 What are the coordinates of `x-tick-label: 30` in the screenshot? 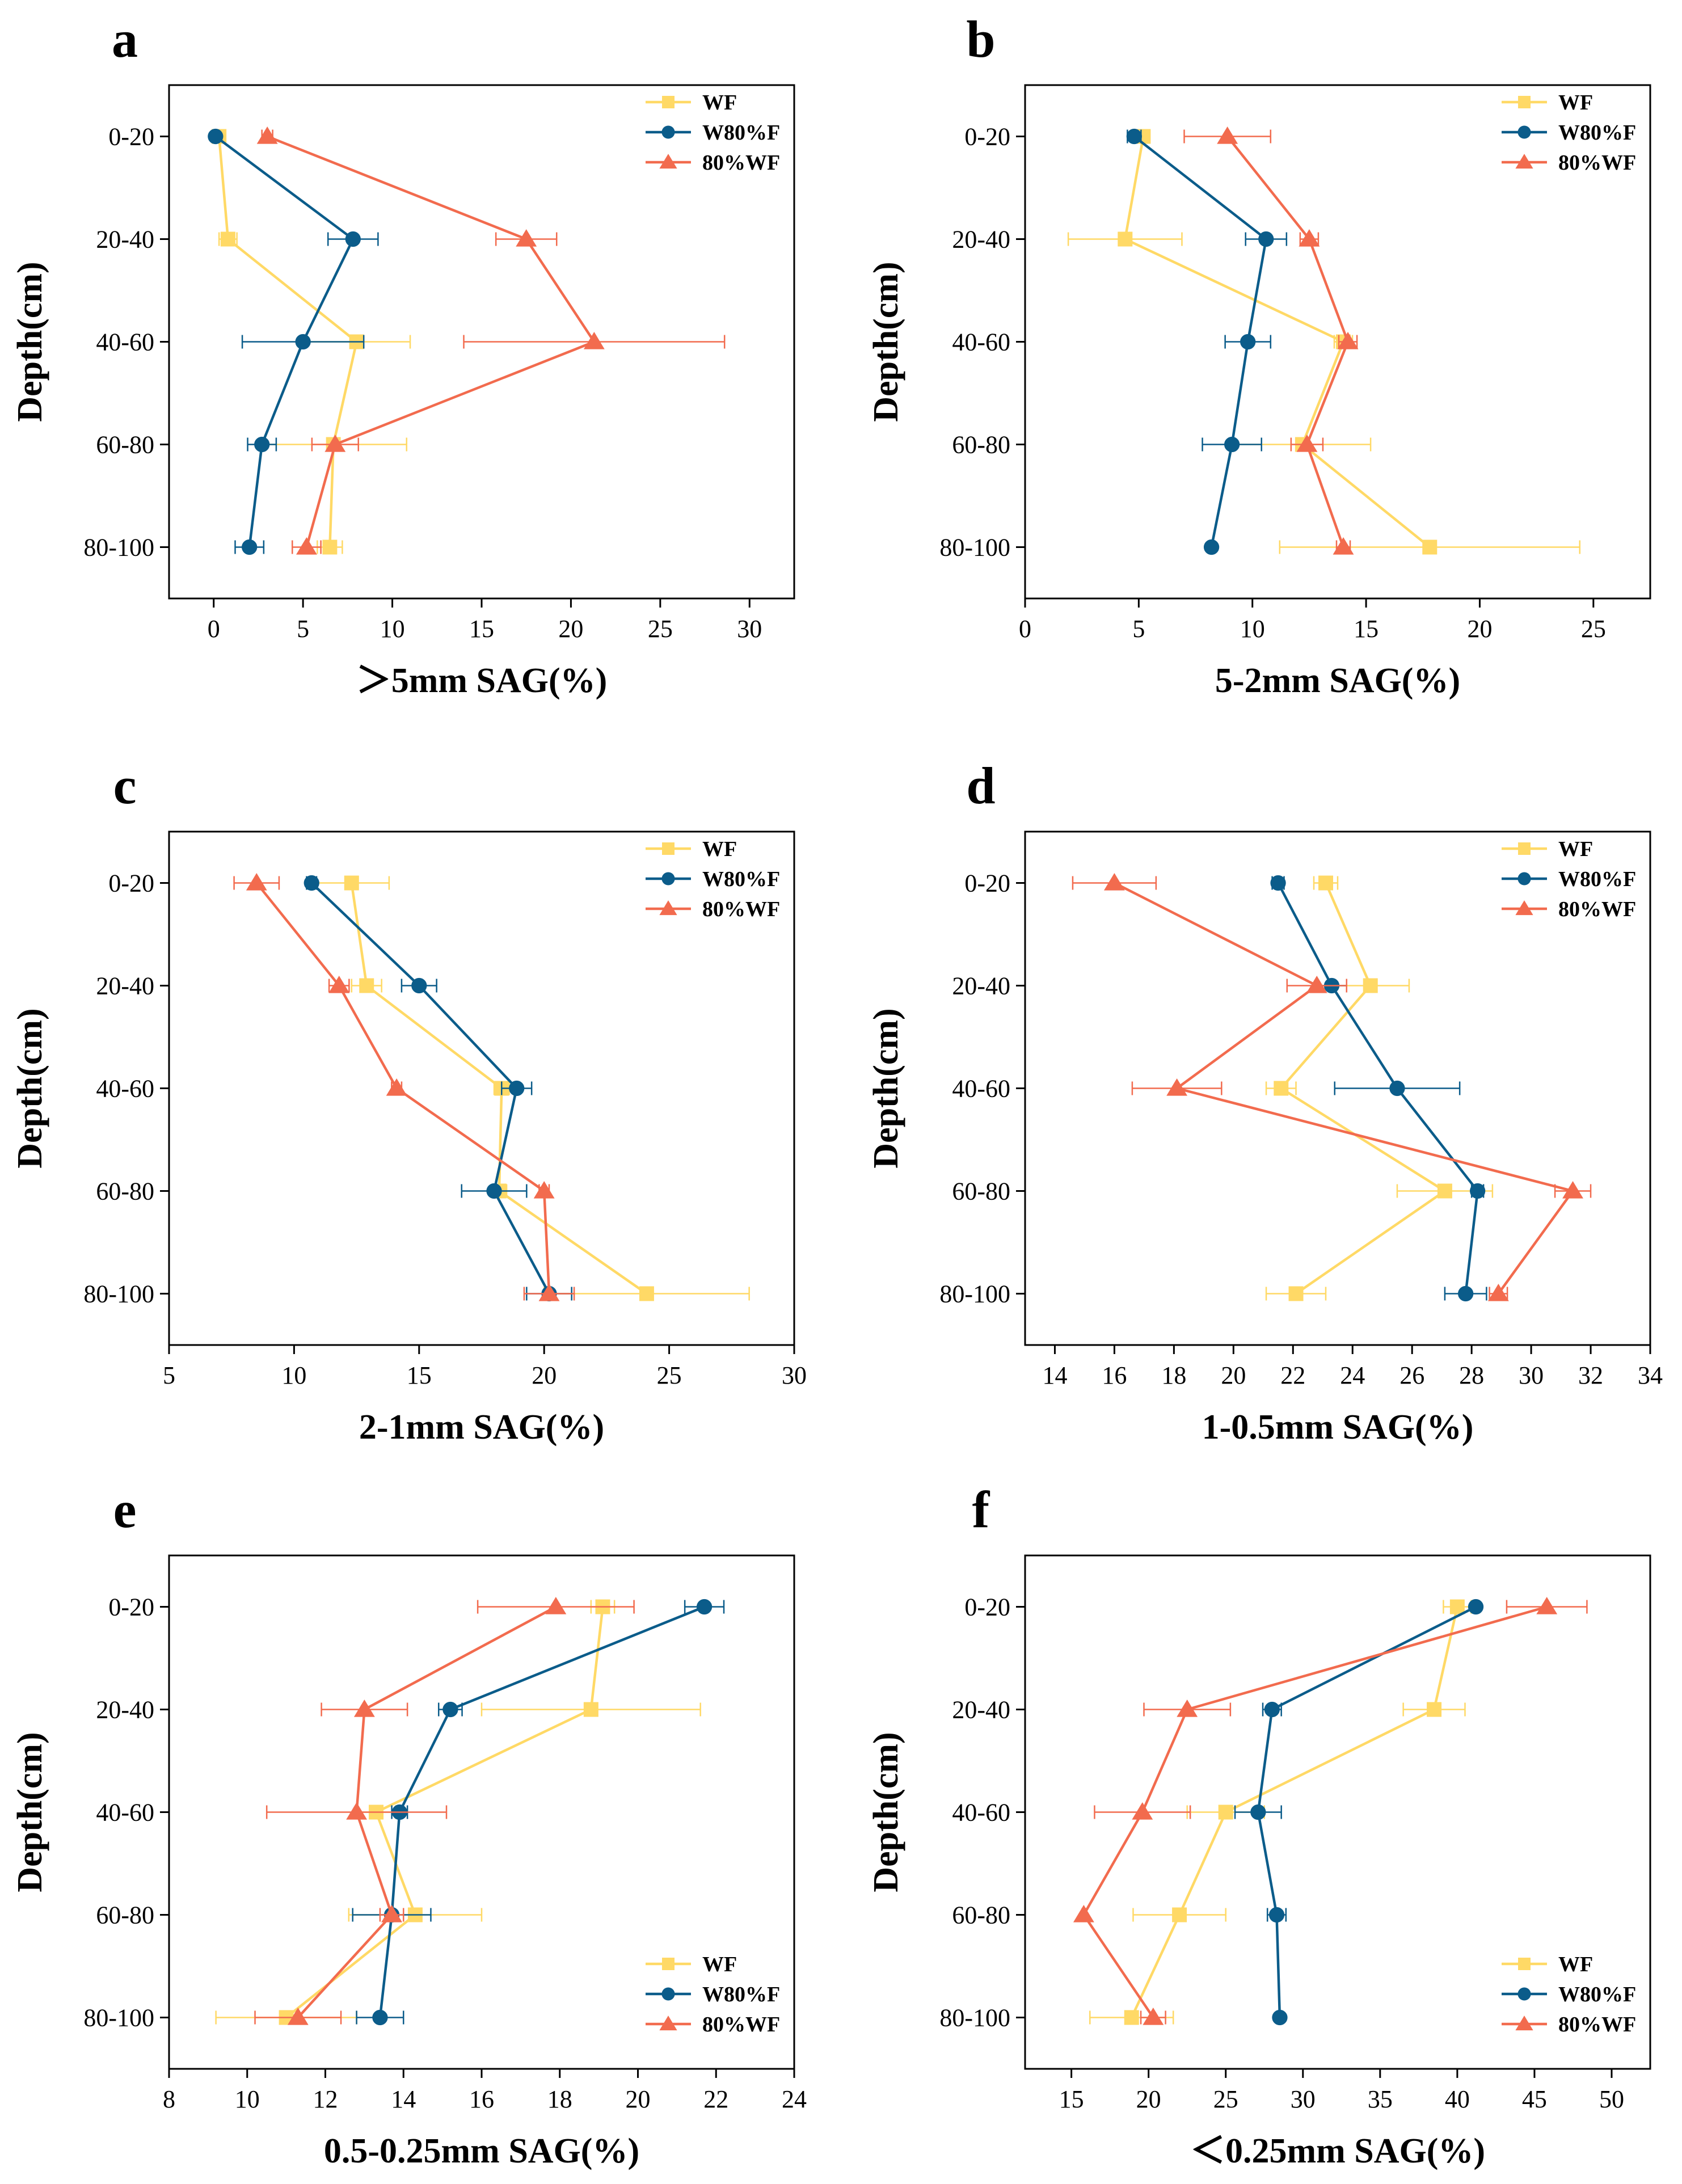 It's located at (1303, 2099).